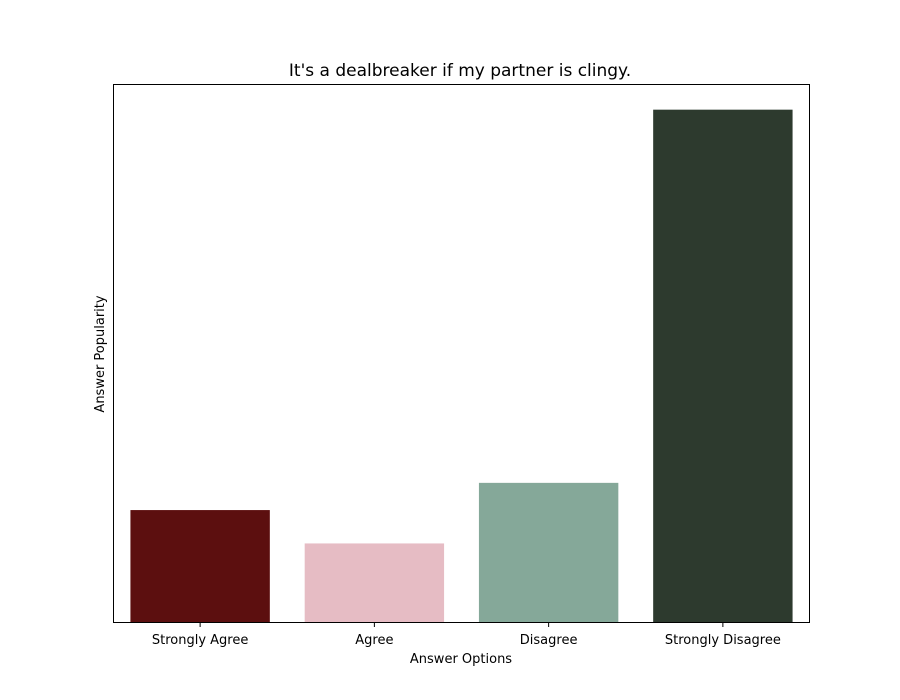 This screenshot has width=900, height=700. I want to click on x-tick-label: Strongly Agree, so click(200, 640).